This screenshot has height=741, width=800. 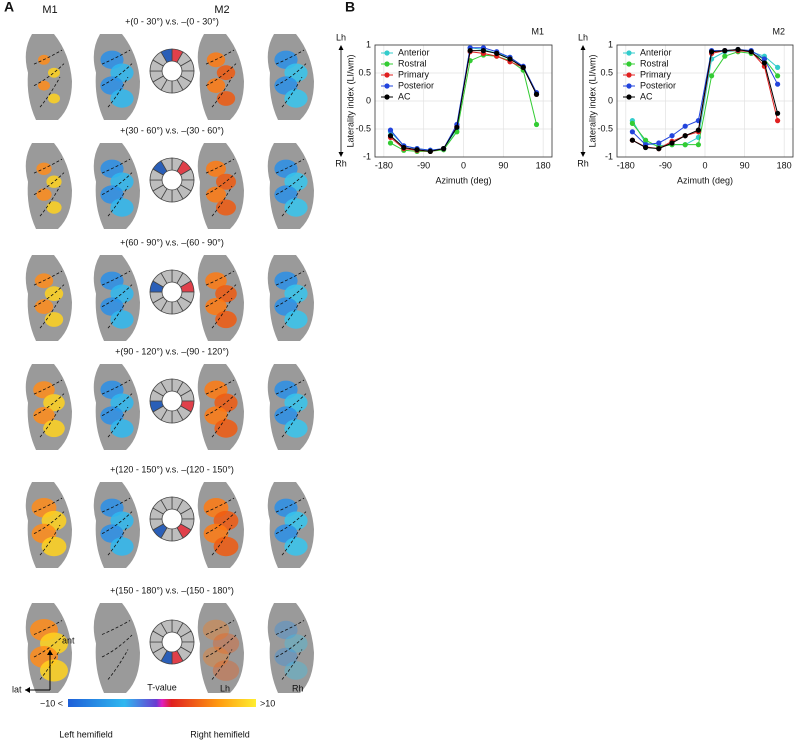 What do you see at coordinates (705, 101) in the screenshot?
I see `plot-frame` at bounding box center [705, 101].